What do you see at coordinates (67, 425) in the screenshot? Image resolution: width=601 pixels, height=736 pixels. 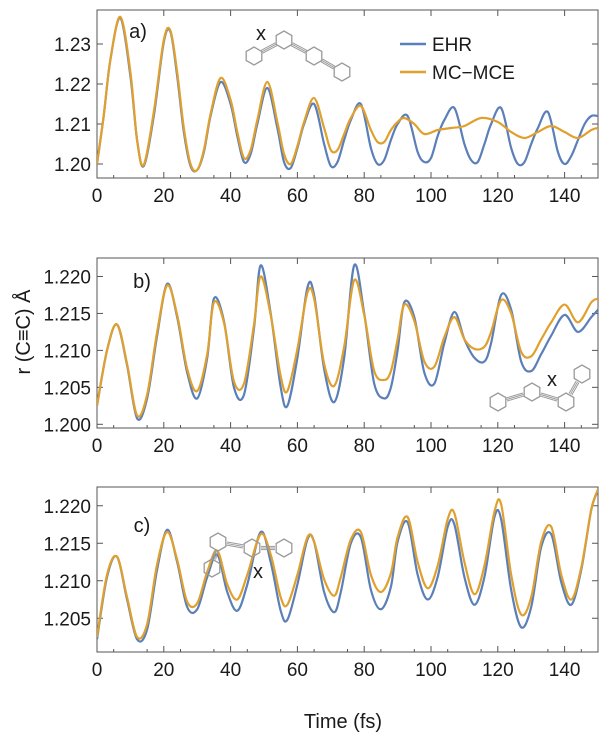 I see `y-tick-label: 1.200` at bounding box center [67, 425].